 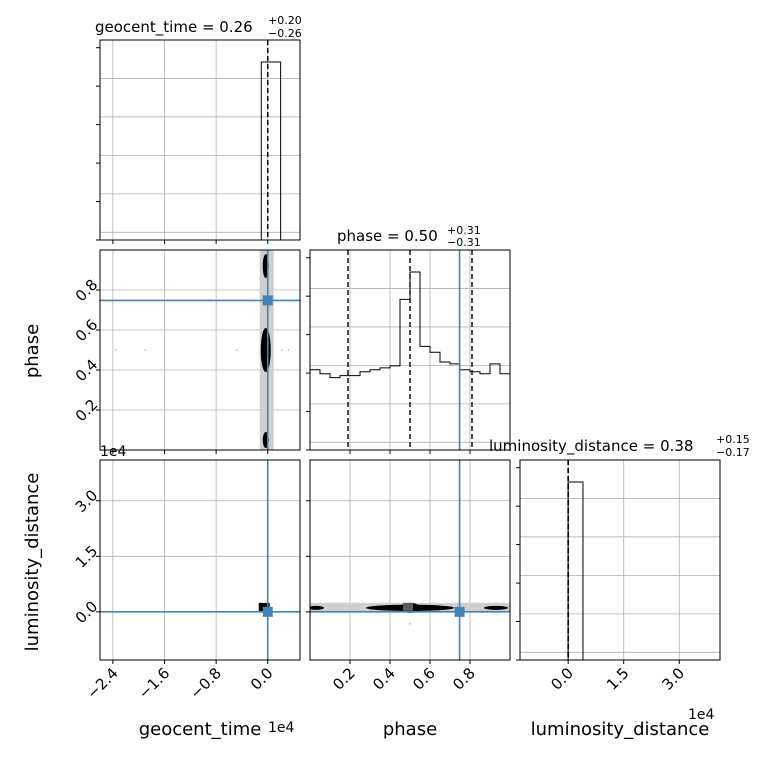 What do you see at coordinates (102, 683) in the screenshot?
I see `x-tick-label: −2.4` at bounding box center [102, 683].